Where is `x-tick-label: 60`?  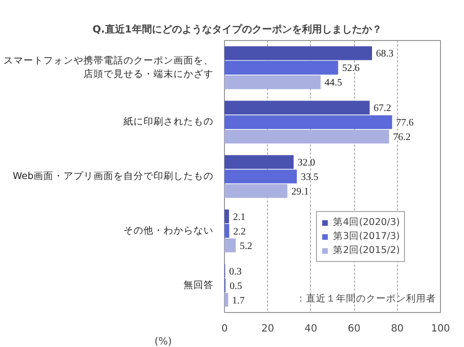 x-tick-label: 60 is located at coordinates (354, 329).